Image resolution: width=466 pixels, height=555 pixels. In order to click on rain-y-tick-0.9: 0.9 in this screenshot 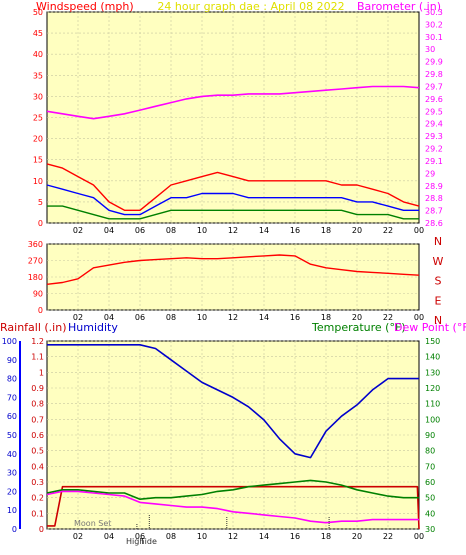, I will do `click(37, 388)`.